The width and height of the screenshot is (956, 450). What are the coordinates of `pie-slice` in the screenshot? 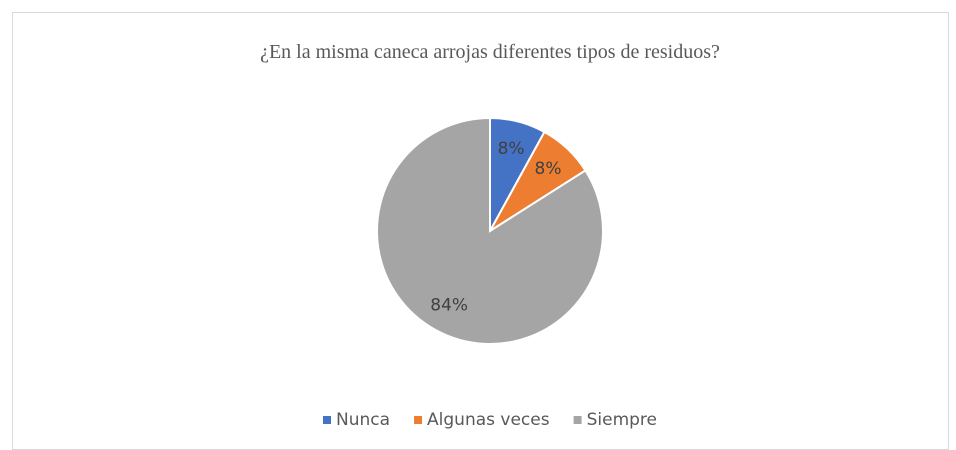 It's located at (490, 230).